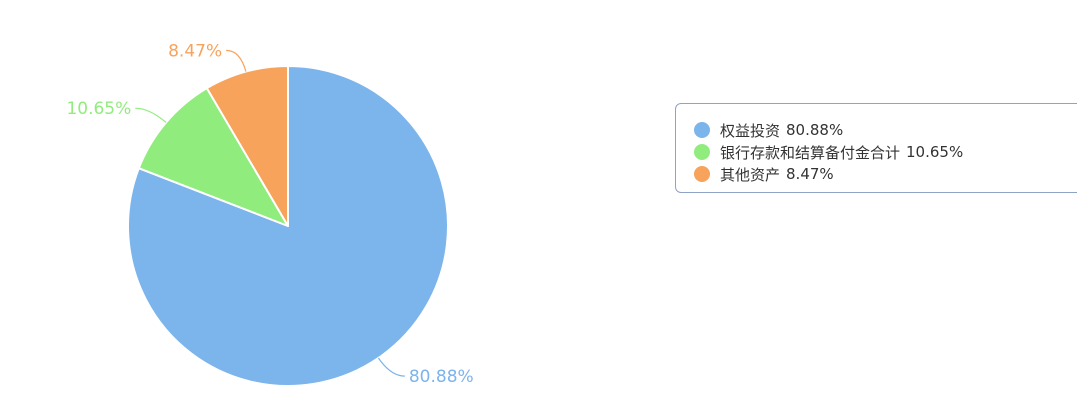  Describe the element at coordinates (810, 174) in the screenshot. I see `legend-value-other-assets: 8.47%` at that location.